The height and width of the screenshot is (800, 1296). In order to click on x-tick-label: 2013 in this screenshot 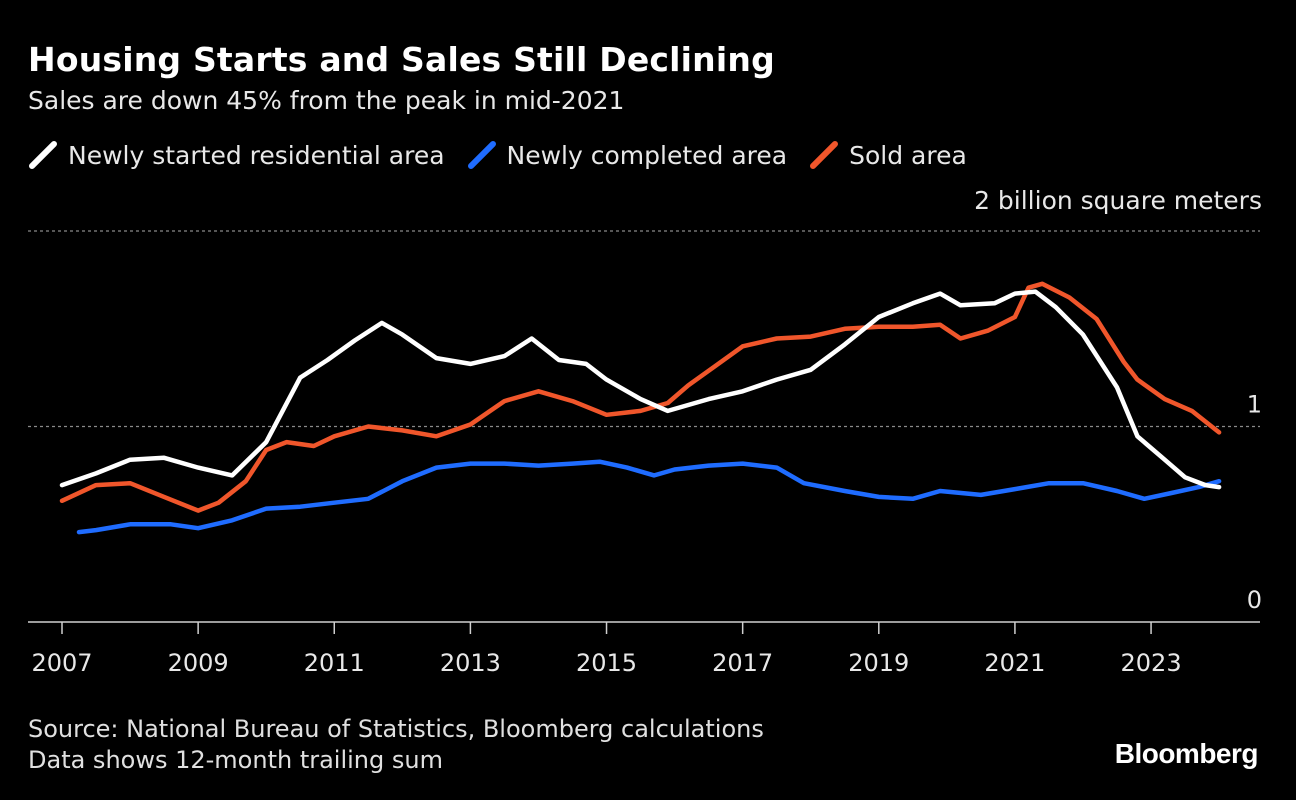, I will do `click(470, 663)`.